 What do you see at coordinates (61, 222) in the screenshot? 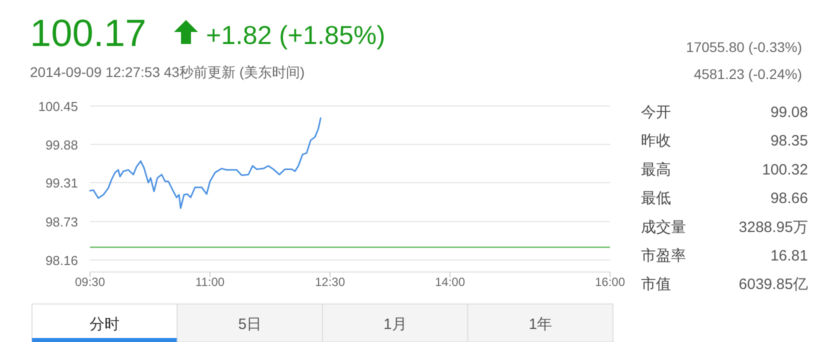
I see `y-tick-label: 98.73` at bounding box center [61, 222].